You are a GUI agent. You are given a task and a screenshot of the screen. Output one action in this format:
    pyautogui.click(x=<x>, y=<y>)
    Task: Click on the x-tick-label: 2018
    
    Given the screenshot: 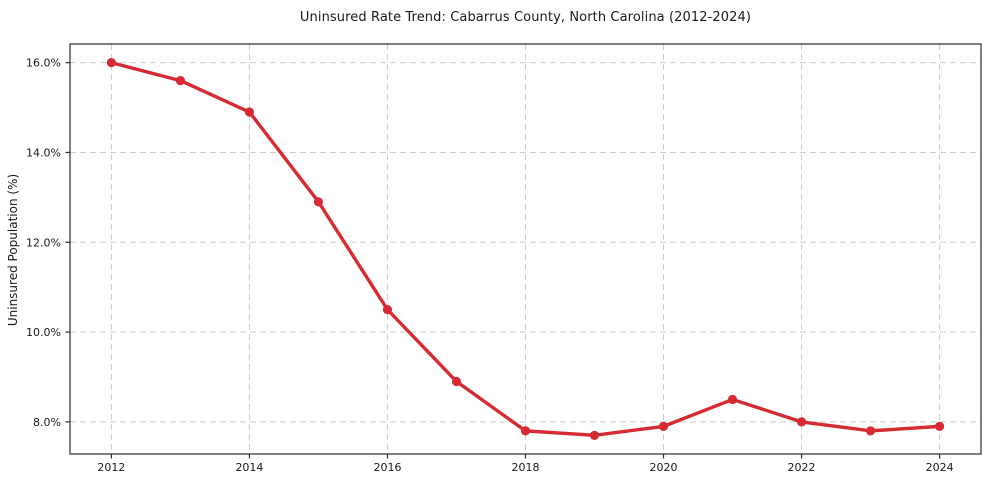 What is the action you would take?
    pyautogui.click(x=526, y=467)
    